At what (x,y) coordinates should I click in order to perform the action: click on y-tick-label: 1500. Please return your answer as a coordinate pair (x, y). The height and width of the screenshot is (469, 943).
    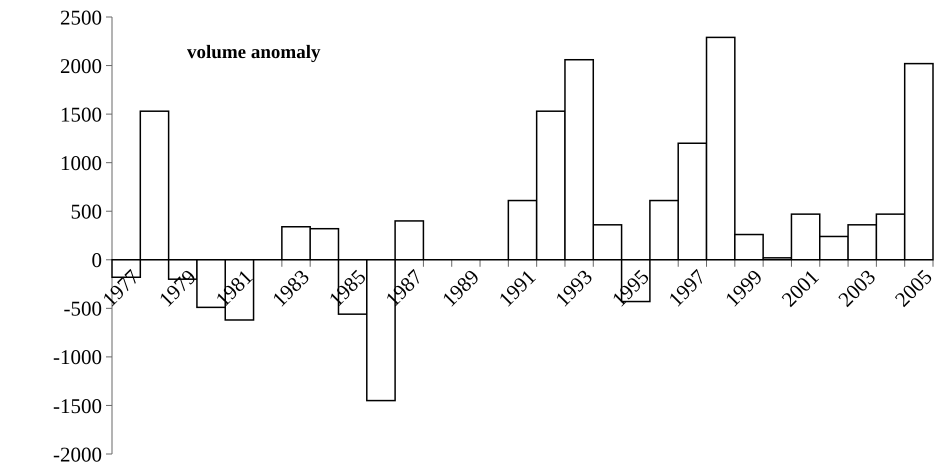
    Looking at the image, I should click on (81, 114).